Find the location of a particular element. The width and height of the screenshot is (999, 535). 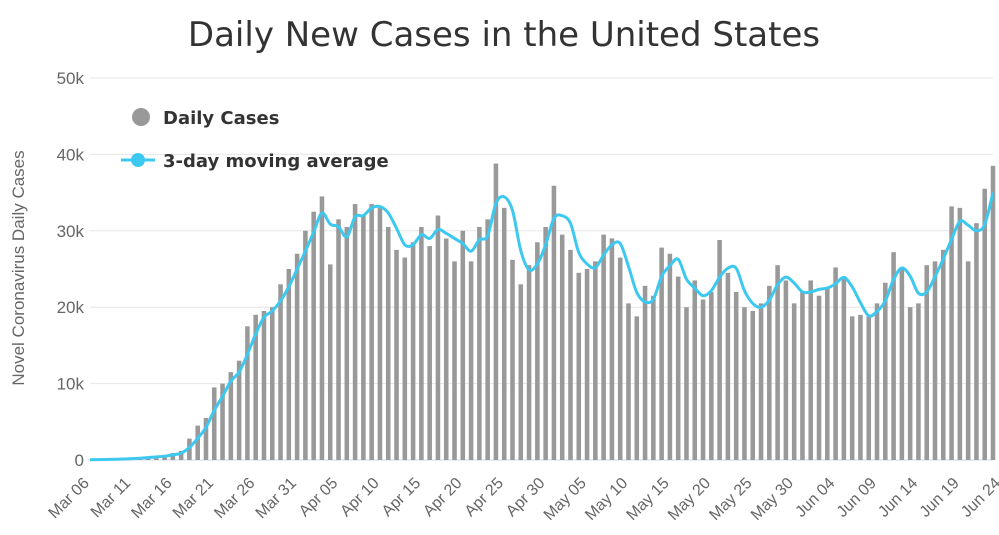

legend-marker-daily-cases is located at coordinates (141, 117).